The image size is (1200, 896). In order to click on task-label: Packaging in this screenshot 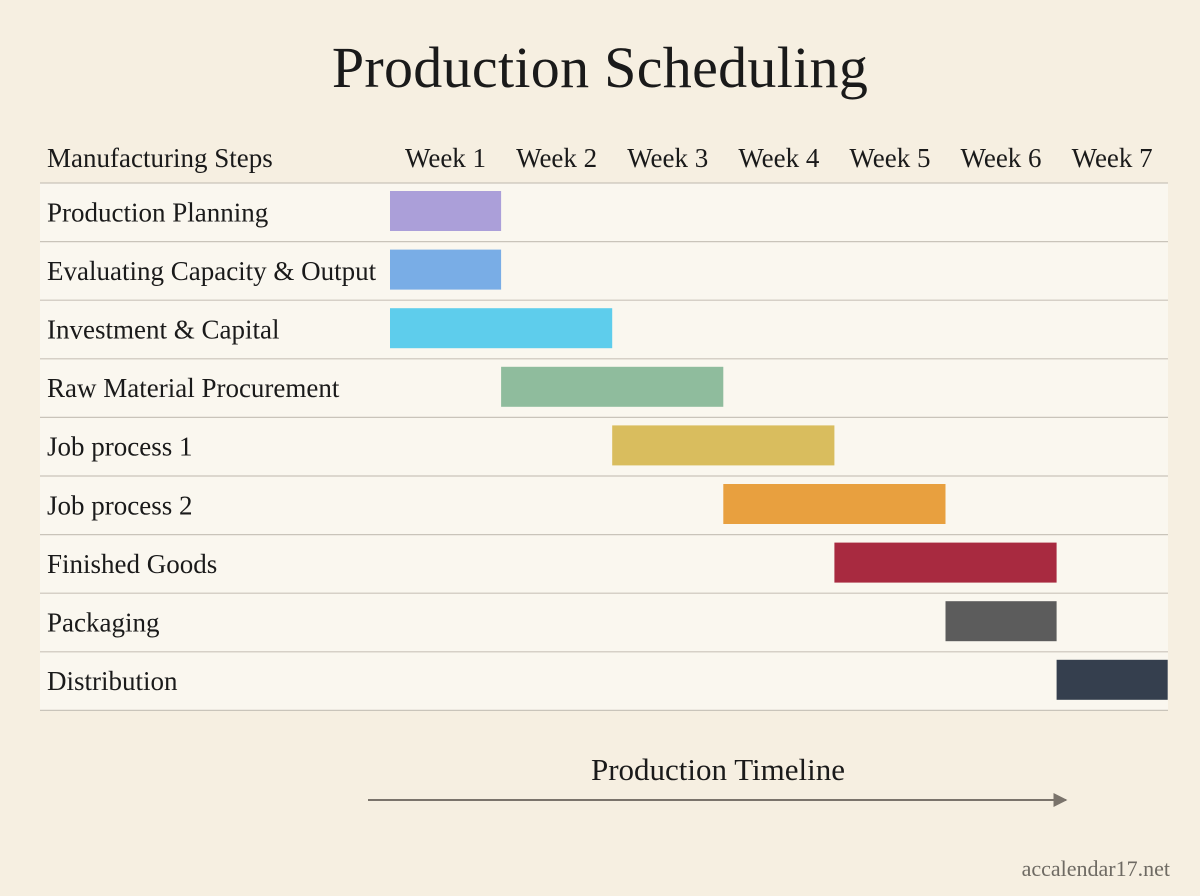, I will do `click(103, 623)`.